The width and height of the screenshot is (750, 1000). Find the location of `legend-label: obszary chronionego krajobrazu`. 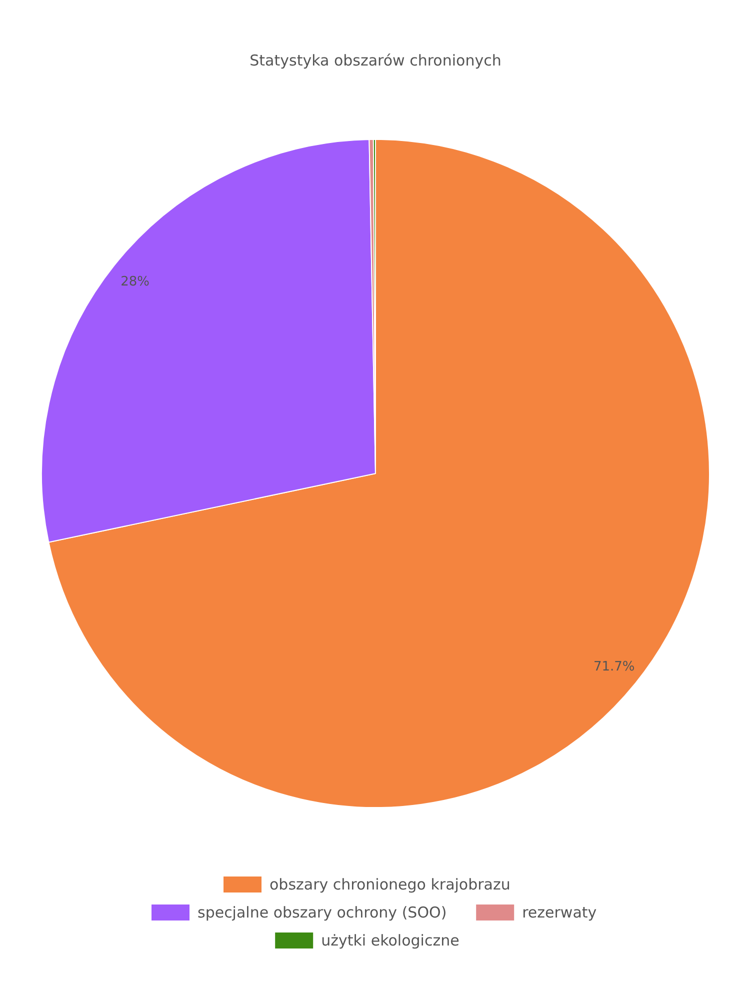

legend-label: obszary chronionego krajobrazu is located at coordinates (390, 885).